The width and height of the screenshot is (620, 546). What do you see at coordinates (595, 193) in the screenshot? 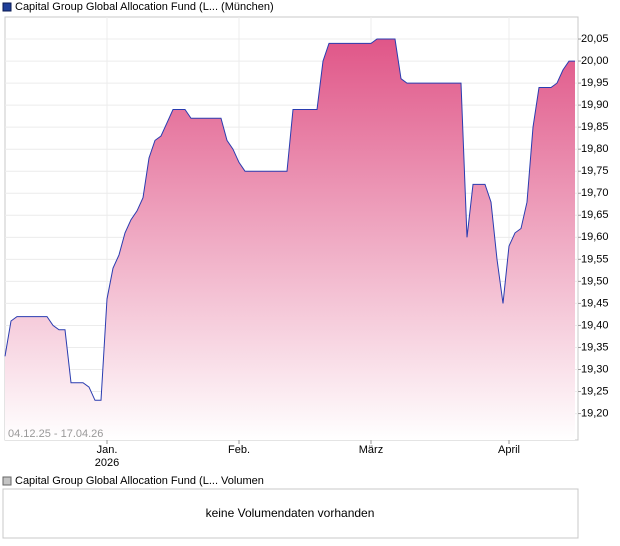
I see `y-tick-label: 19,70` at bounding box center [595, 193].